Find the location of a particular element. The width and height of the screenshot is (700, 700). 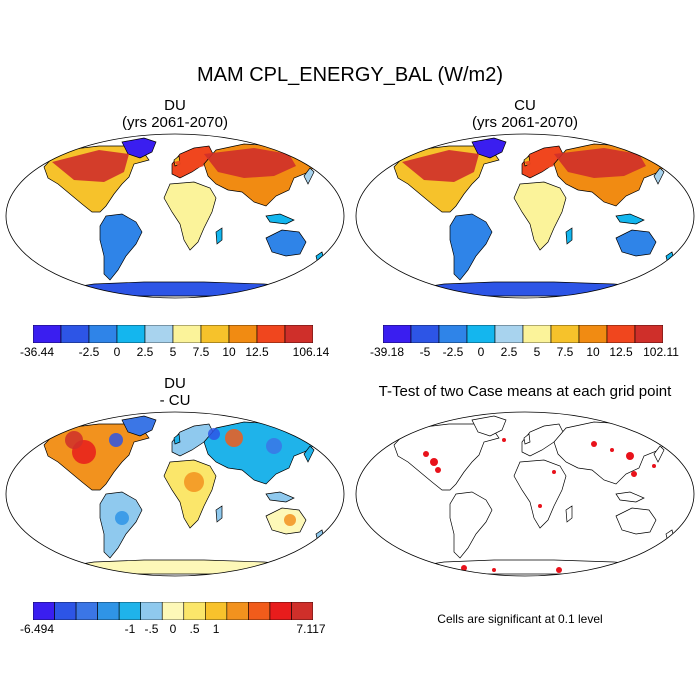

colorbar-du: -36.44 -2.5 0 2.5 5 7.5 10 12.5 106.14 is located at coordinates (174, 342).